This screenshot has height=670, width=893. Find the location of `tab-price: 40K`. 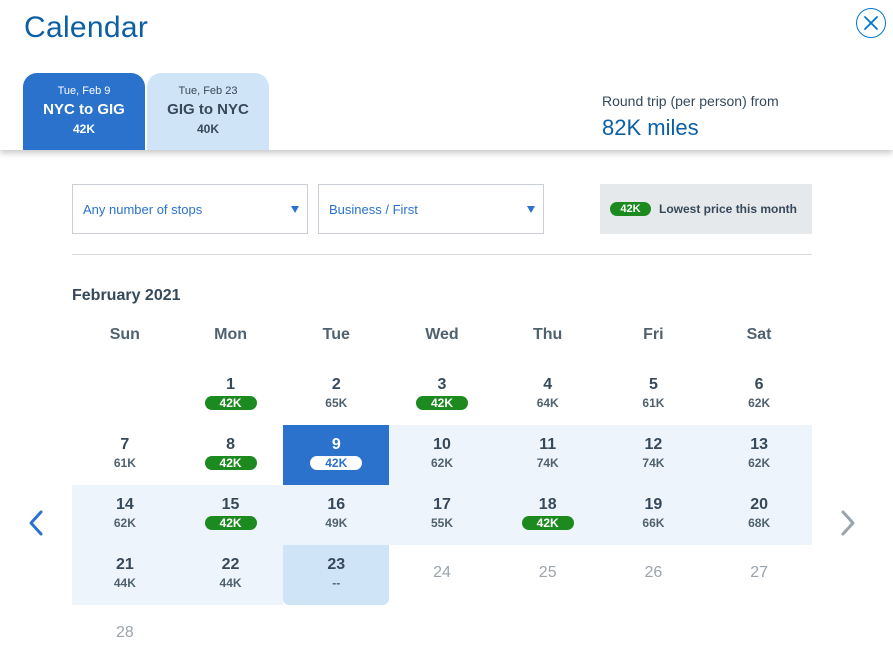

tab-price: 40K is located at coordinates (207, 129).